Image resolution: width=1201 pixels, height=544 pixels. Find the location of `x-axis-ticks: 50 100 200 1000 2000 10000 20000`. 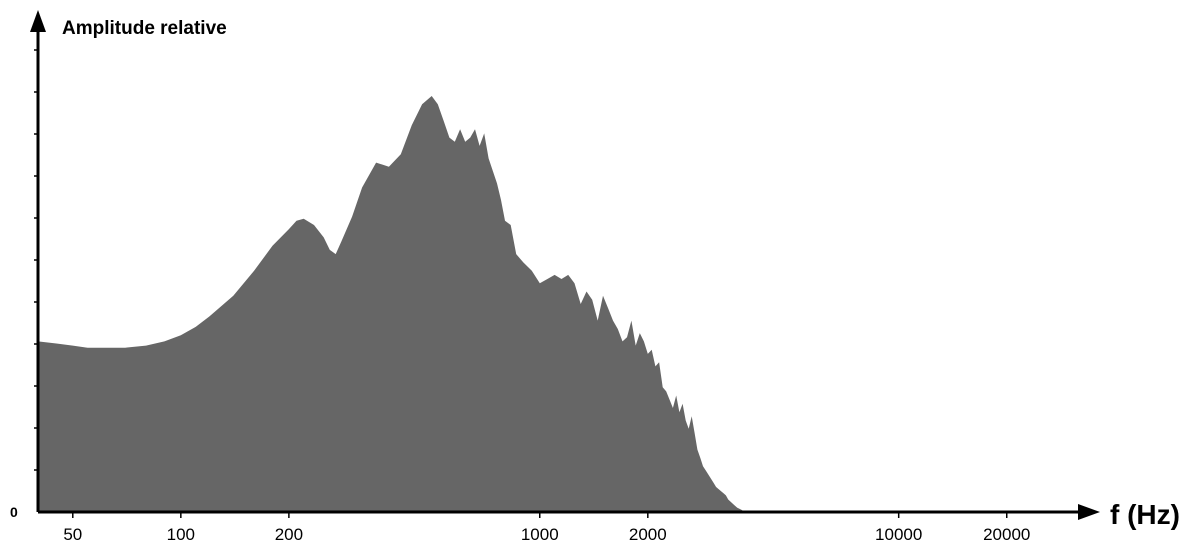

x-axis-ticks: 50 100 200 1000 2000 10000 20000 is located at coordinates (546, 528).